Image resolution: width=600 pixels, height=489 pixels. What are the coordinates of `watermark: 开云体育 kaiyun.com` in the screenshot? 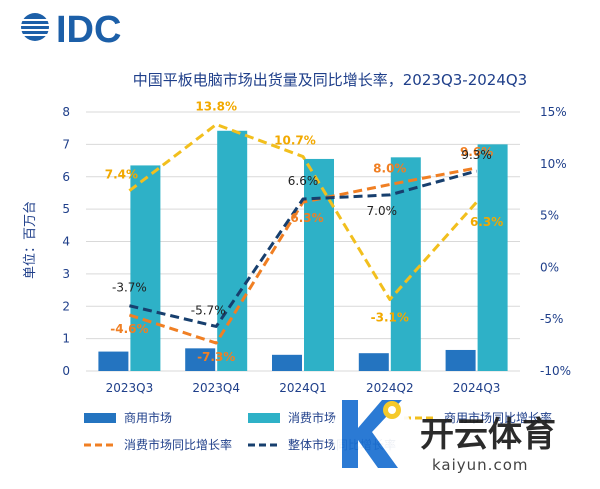 It's located at (444, 433).